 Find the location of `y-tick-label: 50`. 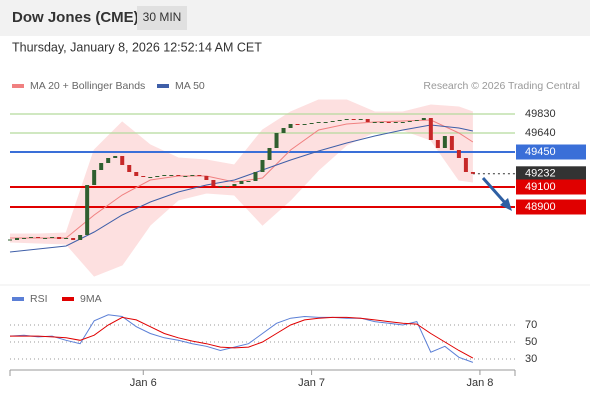

y-tick-label: 50 is located at coordinates (531, 342).